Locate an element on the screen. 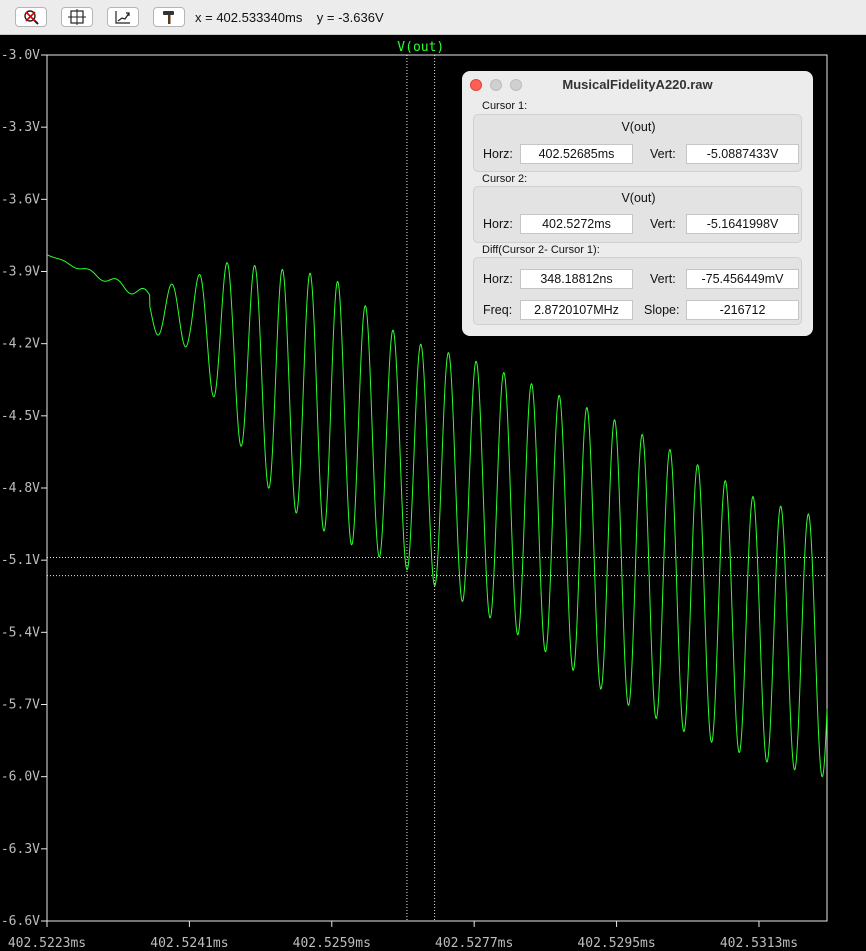 The image size is (866, 951). y-tick-label: -6.3V is located at coordinates (20, 849).